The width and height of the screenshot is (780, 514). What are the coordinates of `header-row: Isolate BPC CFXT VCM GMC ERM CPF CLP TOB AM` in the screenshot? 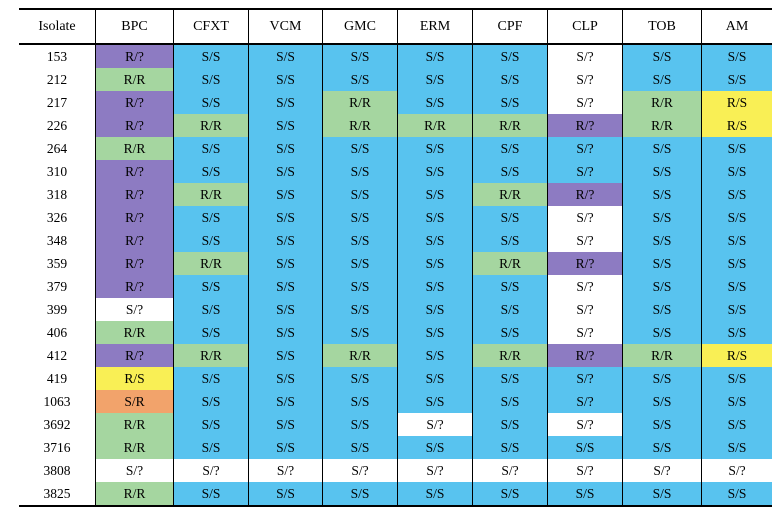 It's located at (395, 27).